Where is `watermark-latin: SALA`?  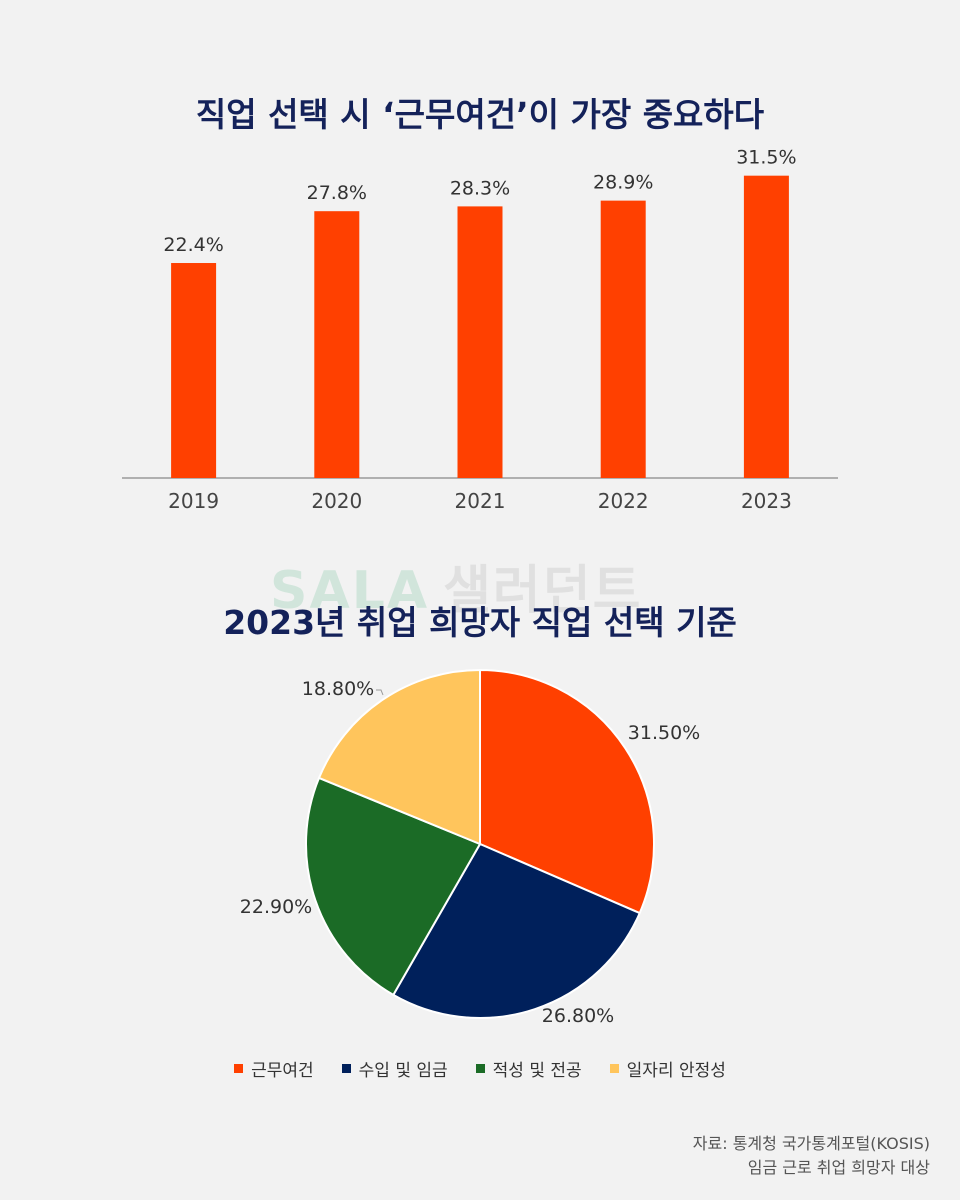 watermark-latin: SALA is located at coordinates (350, 591).